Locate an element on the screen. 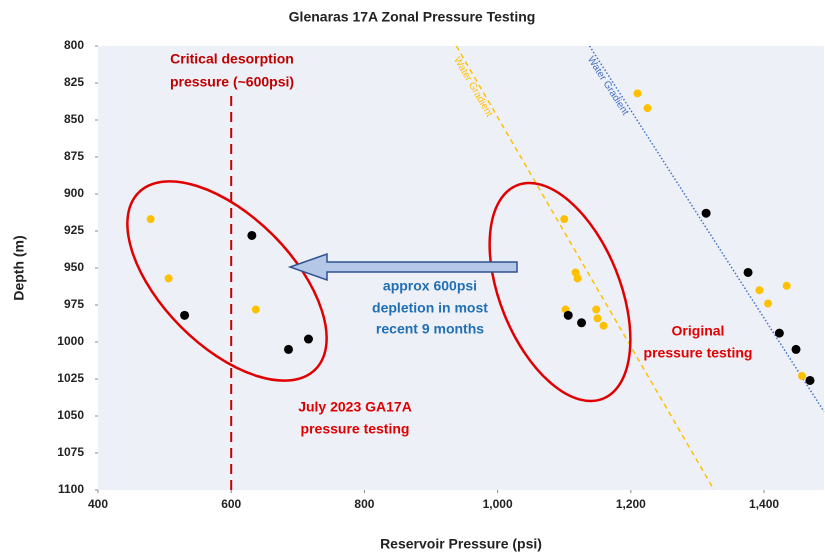 The width and height of the screenshot is (825, 556). x-tick-label: 800 is located at coordinates (364, 504).